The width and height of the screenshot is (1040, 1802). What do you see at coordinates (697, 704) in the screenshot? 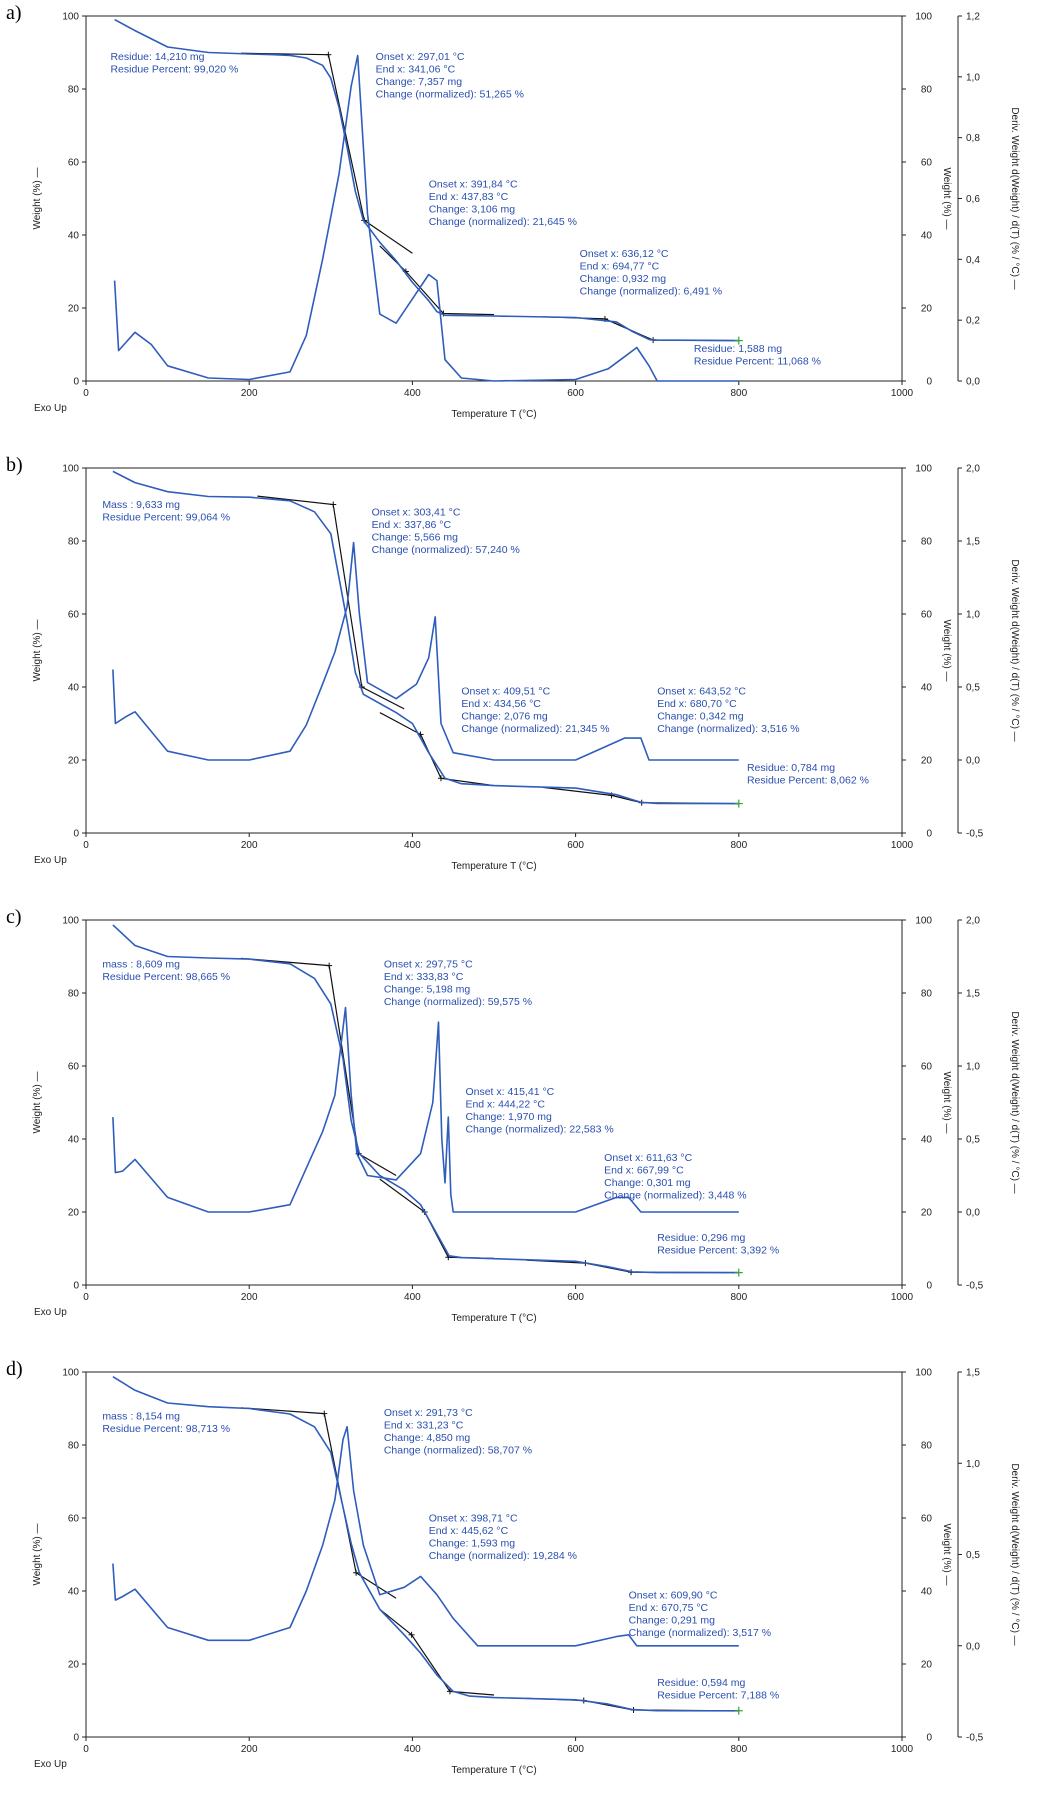
I see `annotation-line: End x: 680,70 °C` at bounding box center [697, 704].